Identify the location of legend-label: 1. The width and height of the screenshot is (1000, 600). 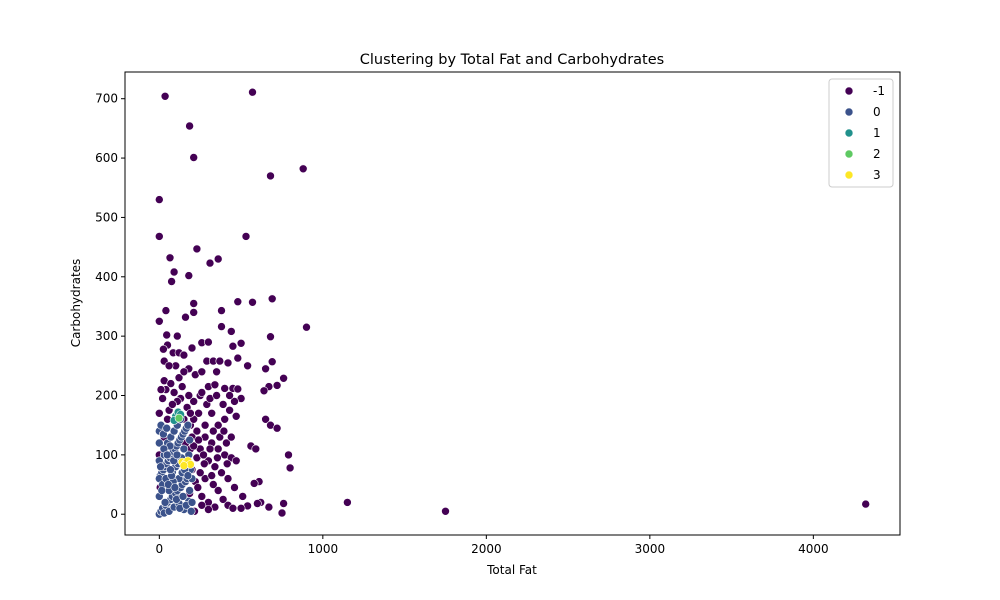
(877, 133).